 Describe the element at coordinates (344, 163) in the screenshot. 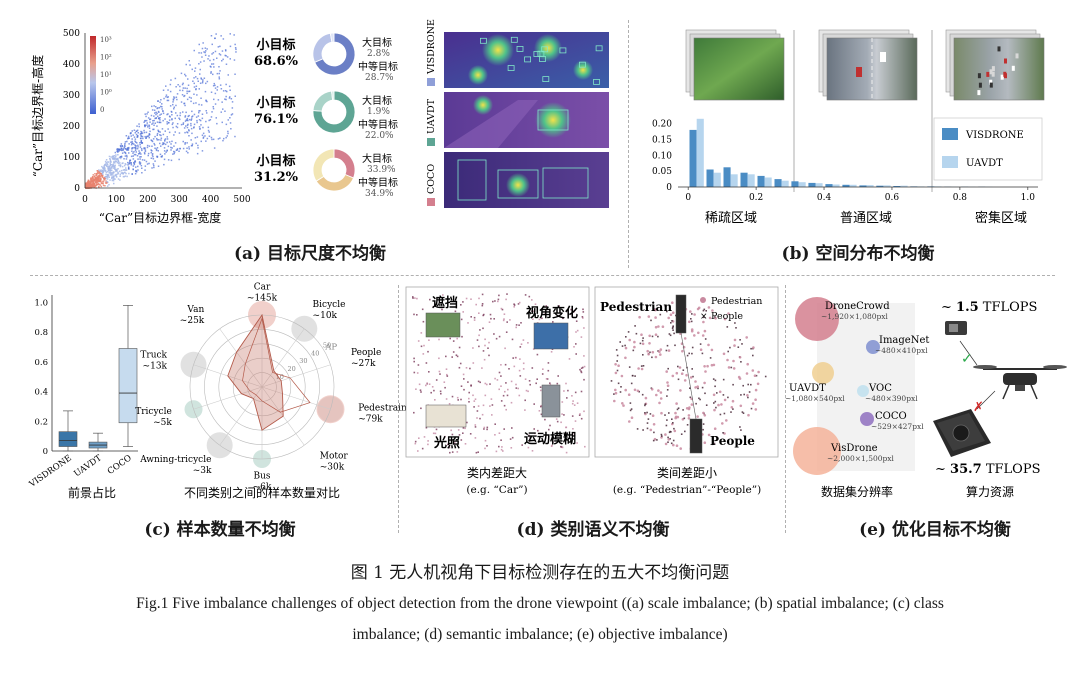

I see `donut-slice` at that location.